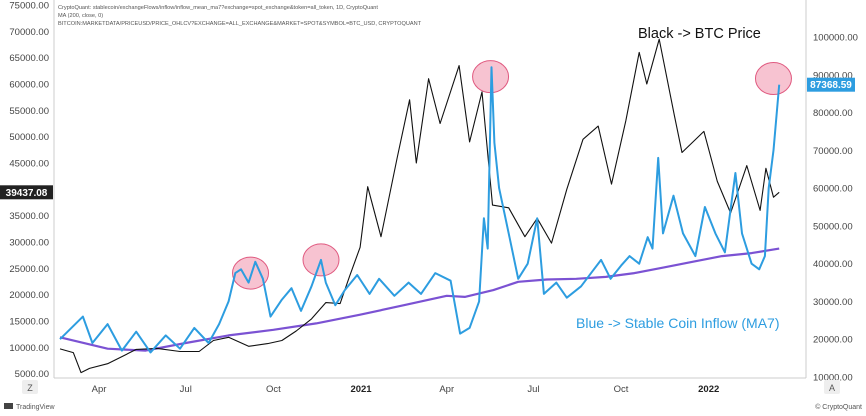  I want to click on left-tick-label: 25000.00, so click(29, 269).